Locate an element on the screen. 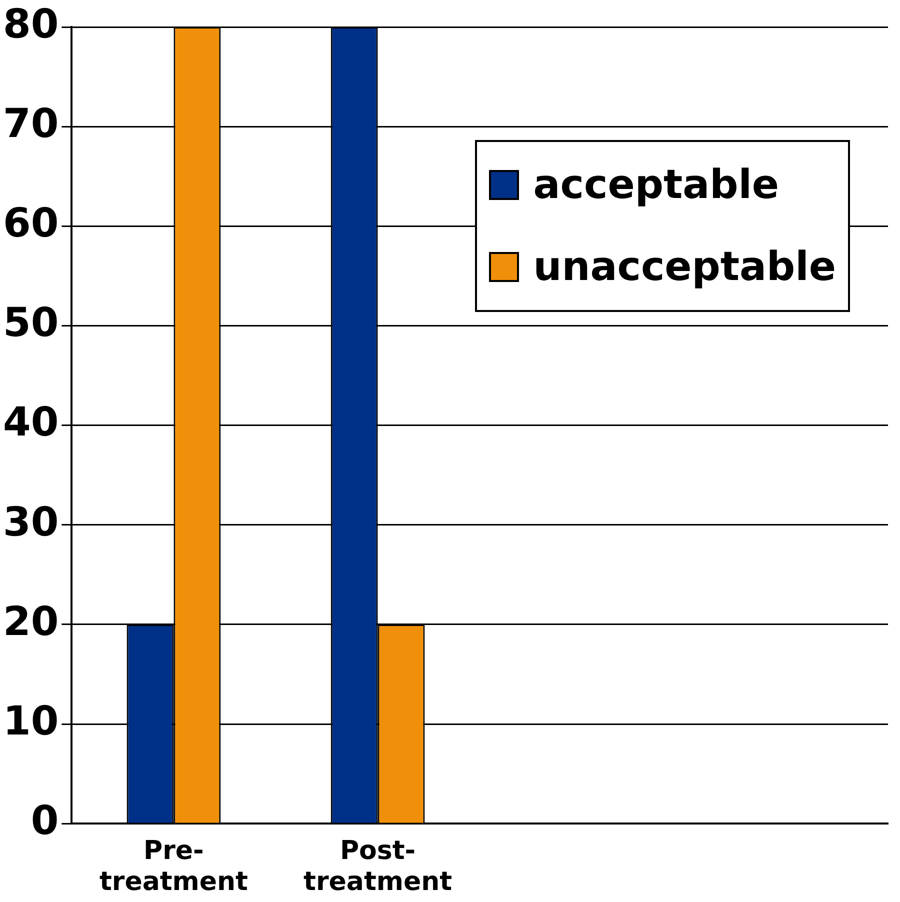  x-tick-label: Post-treatment is located at coordinates (378, 867).